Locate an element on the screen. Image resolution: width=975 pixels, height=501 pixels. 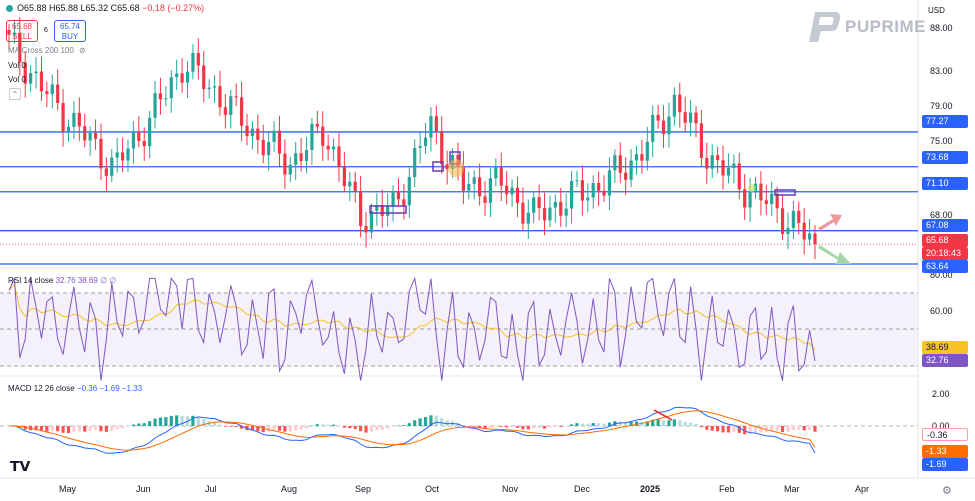
divergence-annotation is located at coordinates (663, 415).